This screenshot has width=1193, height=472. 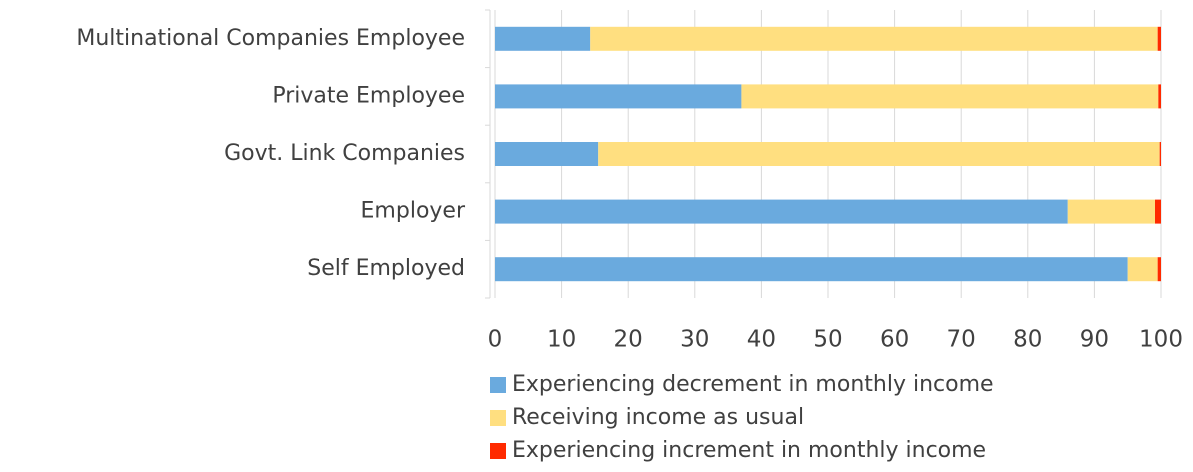 I want to click on y-tick-label: Self Employed, so click(x=386, y=268).